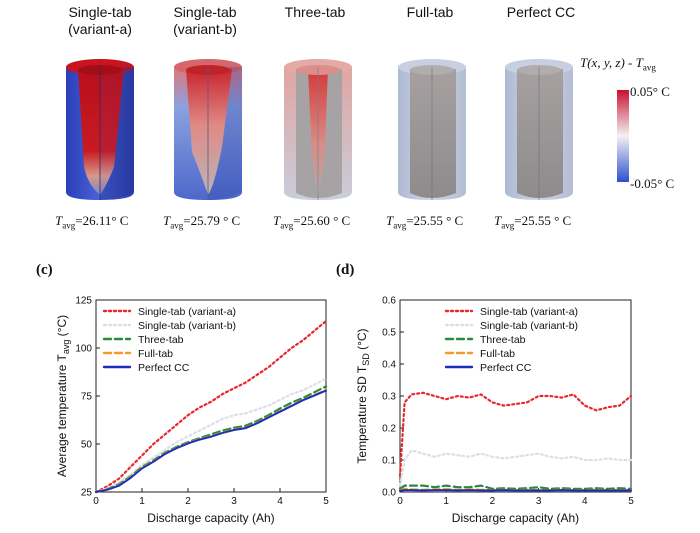  I want to click on cell-three-tab, so click(318, 129).